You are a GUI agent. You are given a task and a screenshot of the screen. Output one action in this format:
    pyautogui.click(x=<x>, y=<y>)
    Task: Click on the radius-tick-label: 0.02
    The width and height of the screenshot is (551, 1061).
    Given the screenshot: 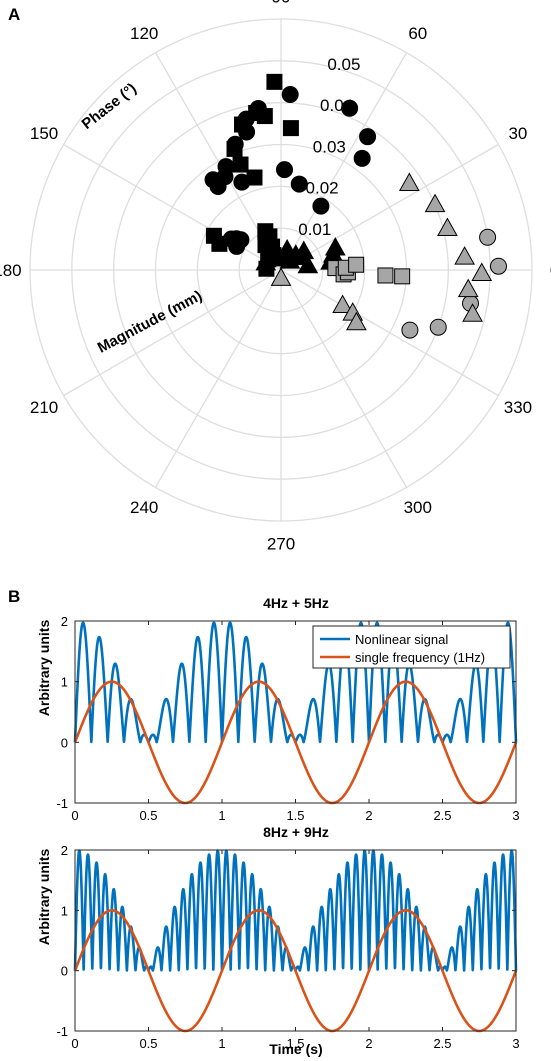 What is the action you would take?
    pyautogui.click(x=322, y=188)
    